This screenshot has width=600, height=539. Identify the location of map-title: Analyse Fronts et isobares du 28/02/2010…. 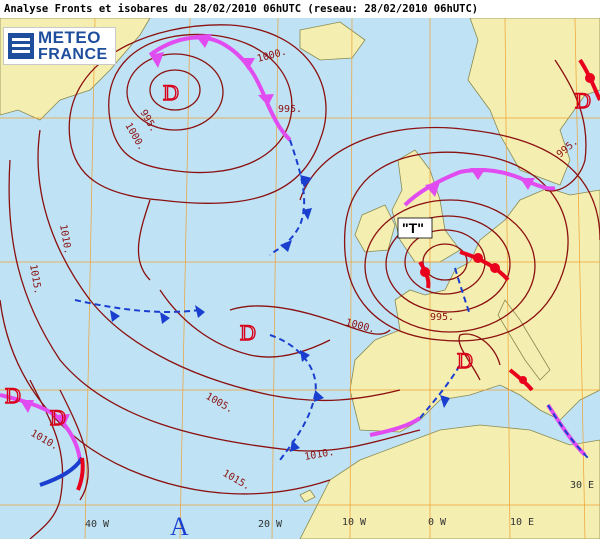
(300, 9).